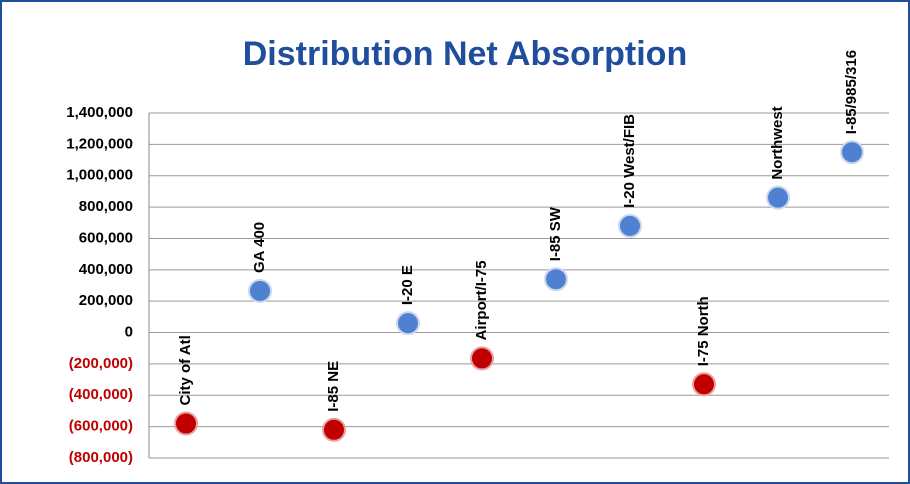 Image resolution: width=910 pixels, height=484 pixels. What do you see at coordinates (555, 233) in the screenshot?
I see `point-label: I-85 SW` at bounding box center [555, 233].